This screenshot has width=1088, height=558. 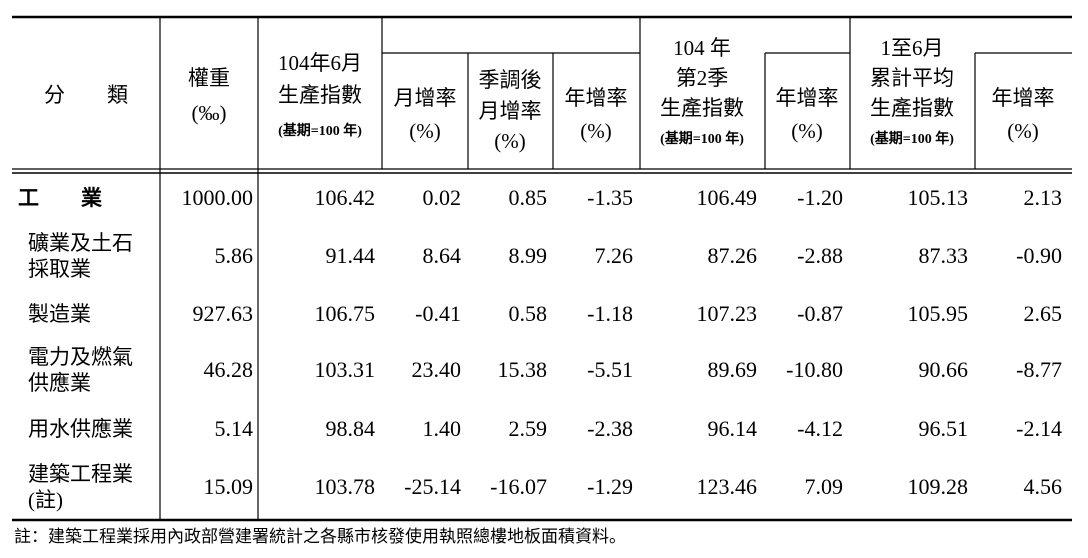 I want to click on footnote: 註：建築工程業採用內政部營建署統計之各縣市核發使用執照總樓地板面積資料。, so click(x=320, y=536).